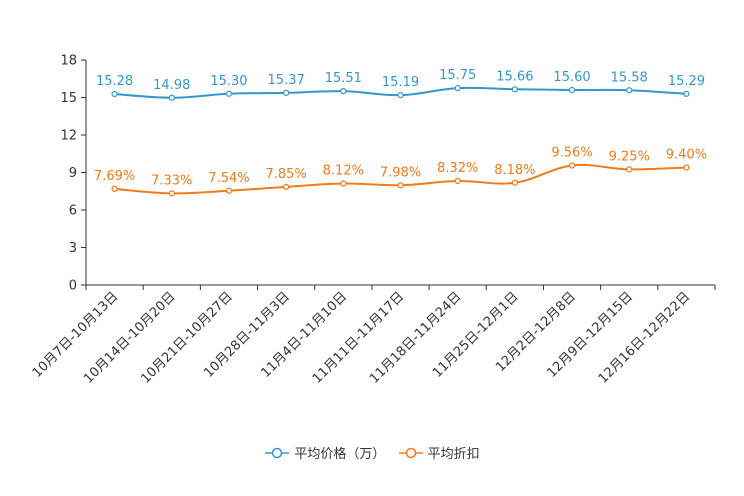 Image resolution: width=744 pixels, height=496 pixels. Describe the element at coordinates (68, 61) in the screenshot. I see `y-tick-label: 18` at that location.